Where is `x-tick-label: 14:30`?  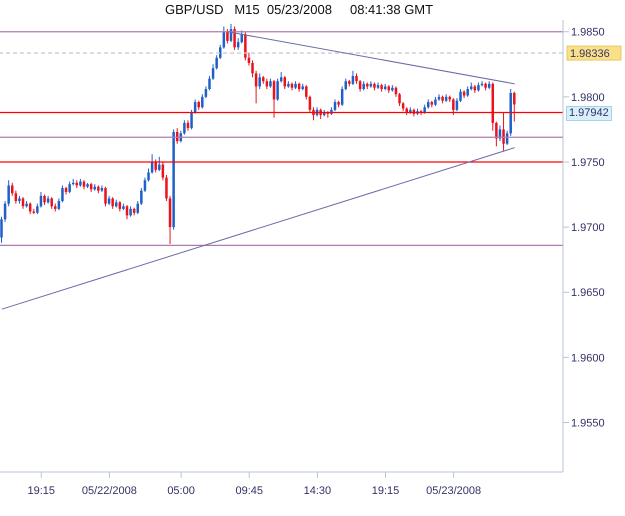
x-tick-label: 14:30 is located at coordinates (318, 490).